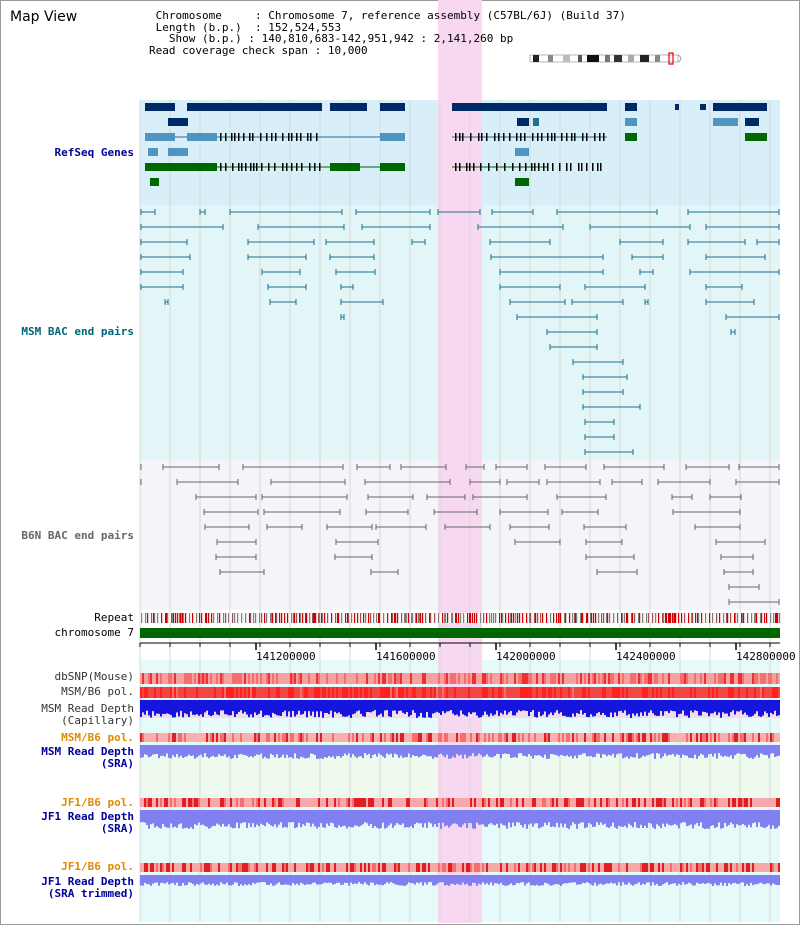  I want to click on track-label-refseq: RefSeq Genes, so click(94, 152).